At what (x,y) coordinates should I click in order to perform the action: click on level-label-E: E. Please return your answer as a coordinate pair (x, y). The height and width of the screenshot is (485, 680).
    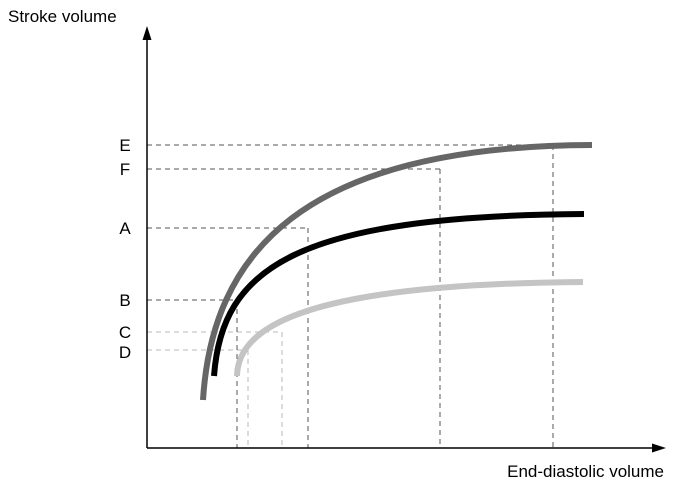
    Looking at the image, I should click on (124, 145).